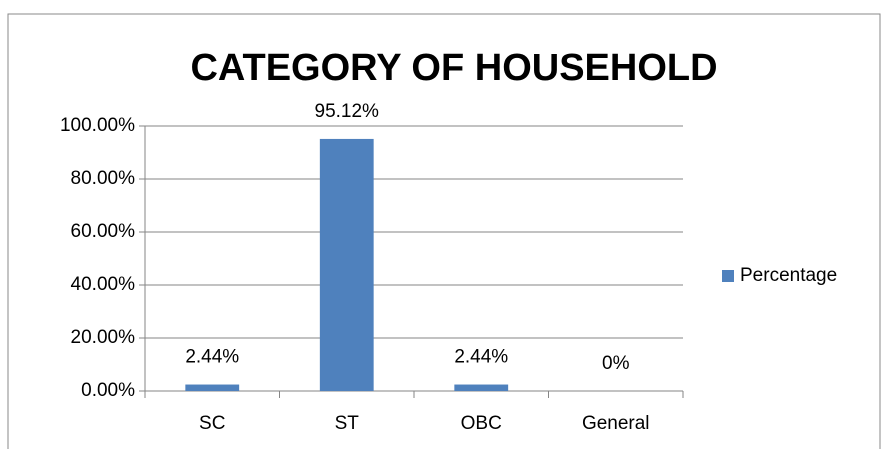 The width and height of the screenshot is (882, 449). What do you see at coordinates (347, 423) in the screenshot?
I see `x-tick-label: ST` at bounding box center [347, 423].